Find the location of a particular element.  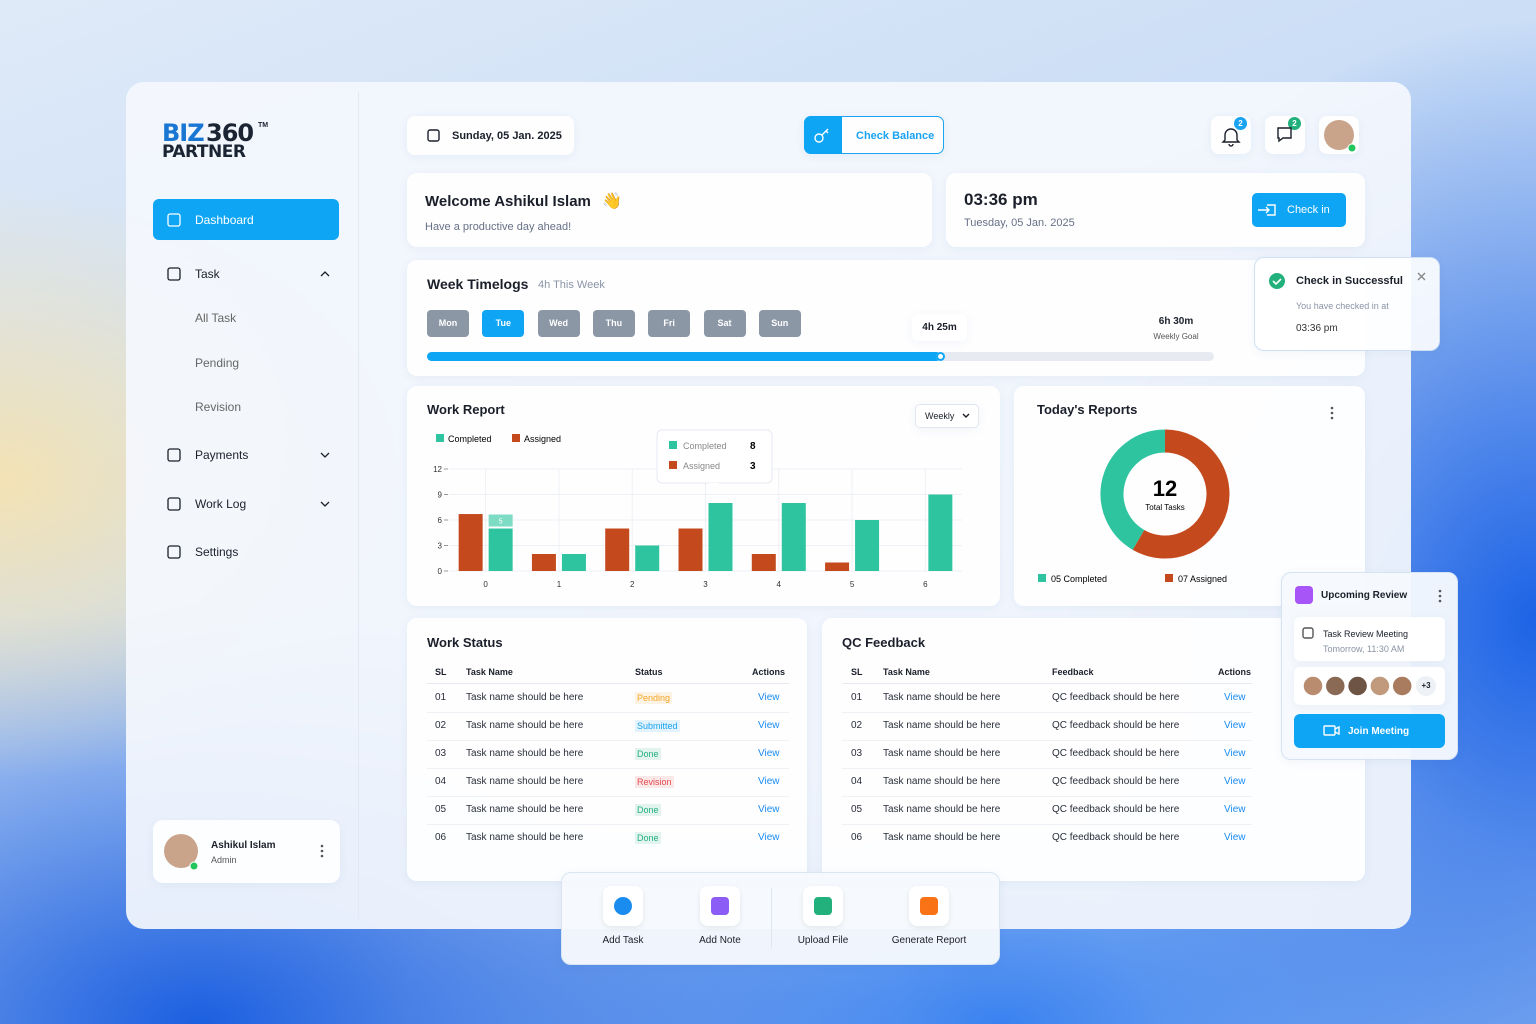

day-button: Mon is located at coordinates (448, 323).